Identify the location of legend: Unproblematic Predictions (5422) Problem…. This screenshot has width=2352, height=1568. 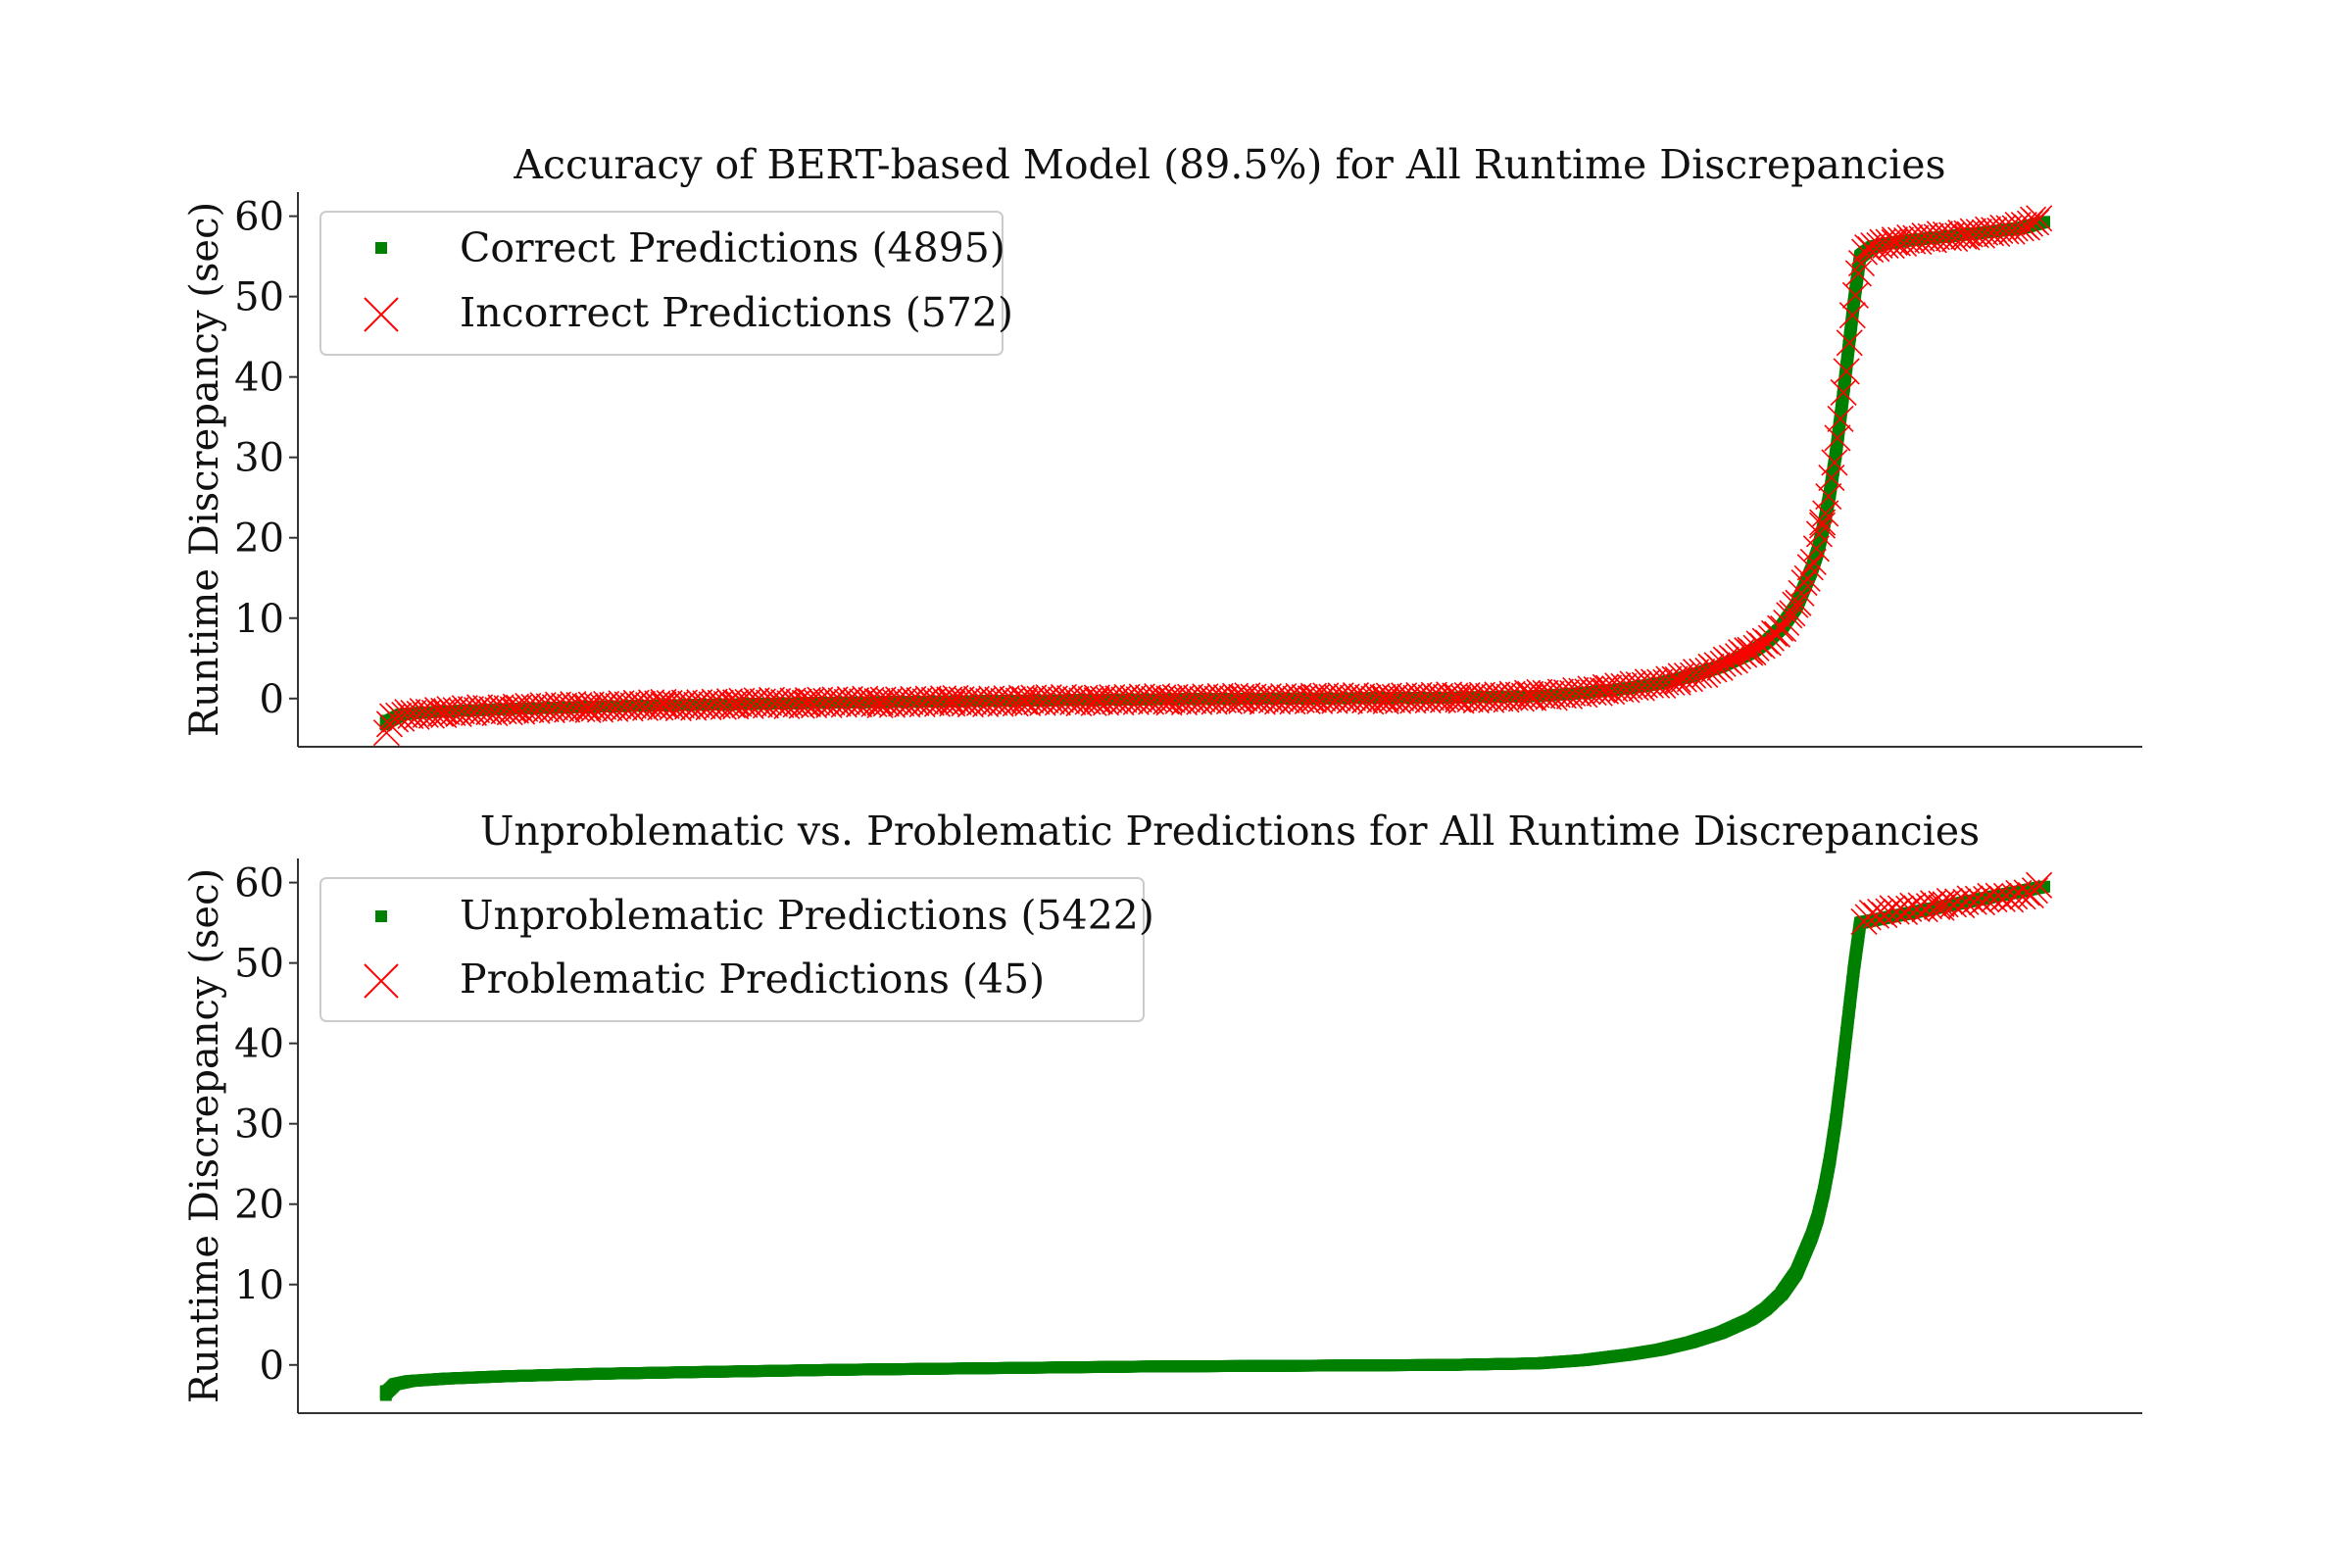
(736, 949).